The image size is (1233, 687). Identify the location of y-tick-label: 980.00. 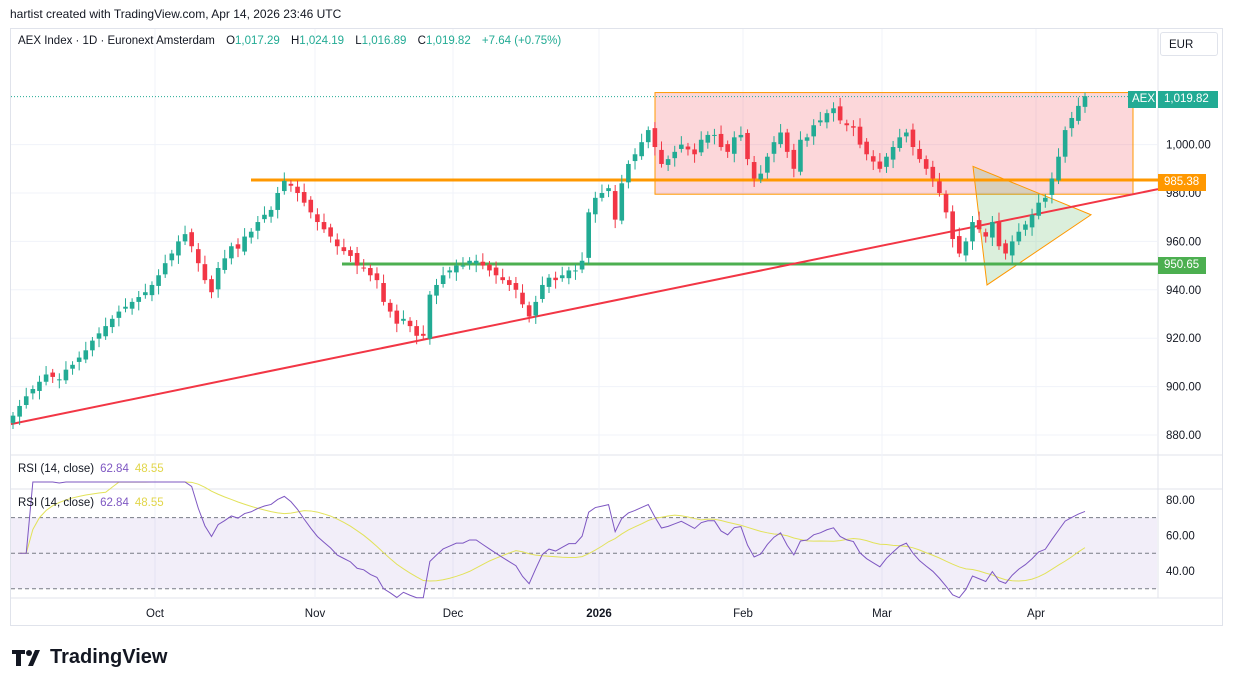
(1183, 194).